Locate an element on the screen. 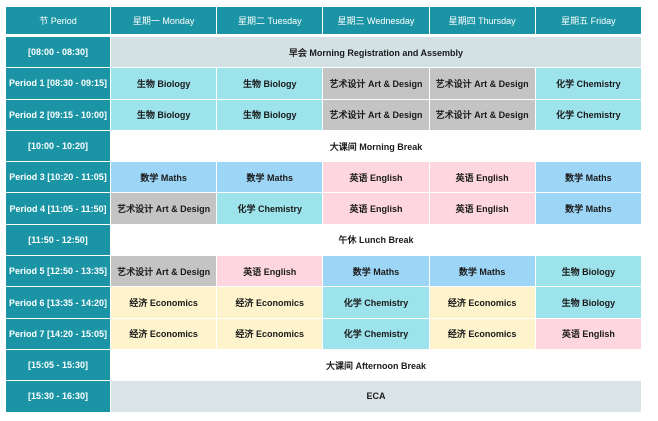 The height and width of the screenshot is (421, 658). day-header: 星期五 Friday is located at coordinates (588, 22).